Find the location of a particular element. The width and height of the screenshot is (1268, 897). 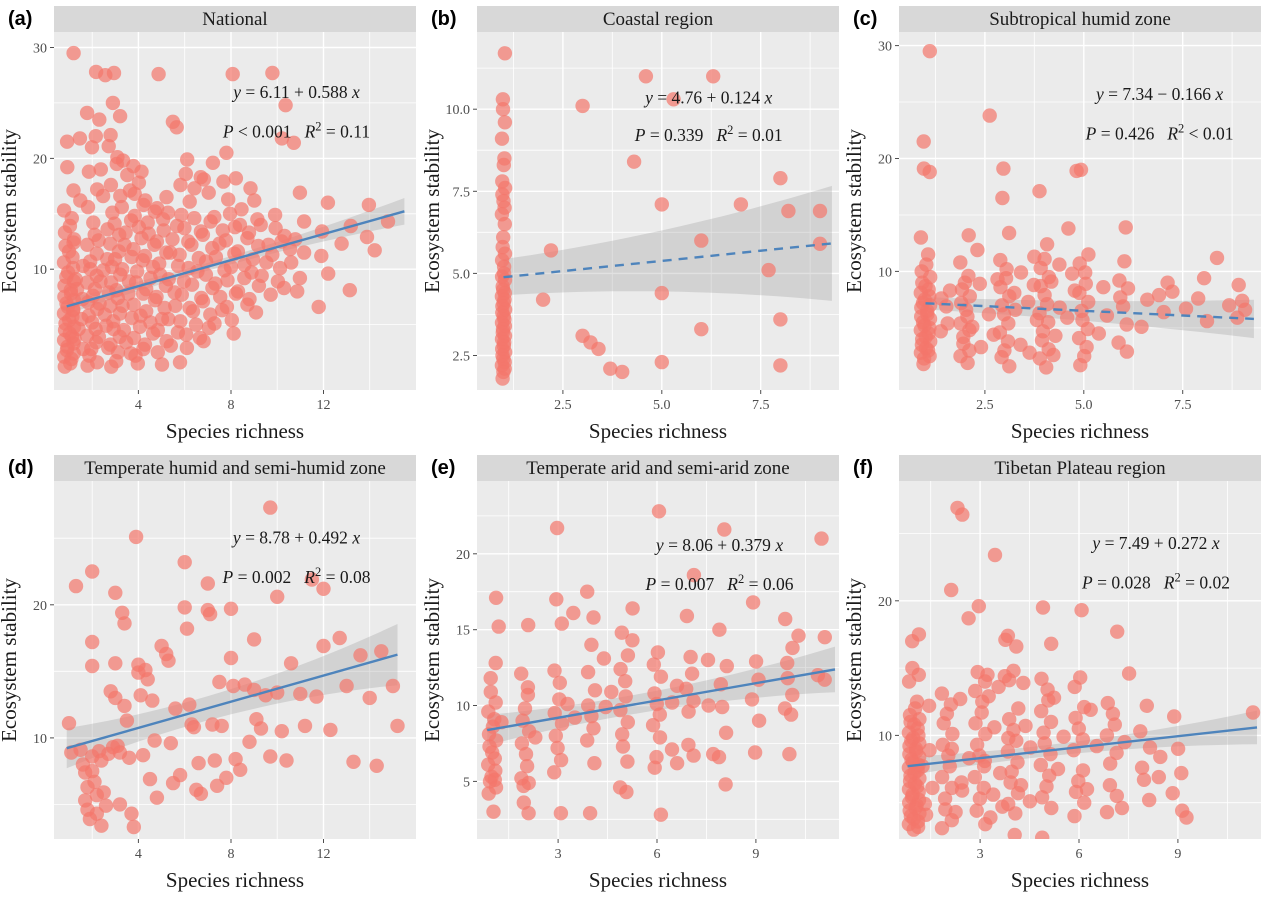

equation-label: y = 8.78 + 0.492 x is located at coordinates (295, 537).